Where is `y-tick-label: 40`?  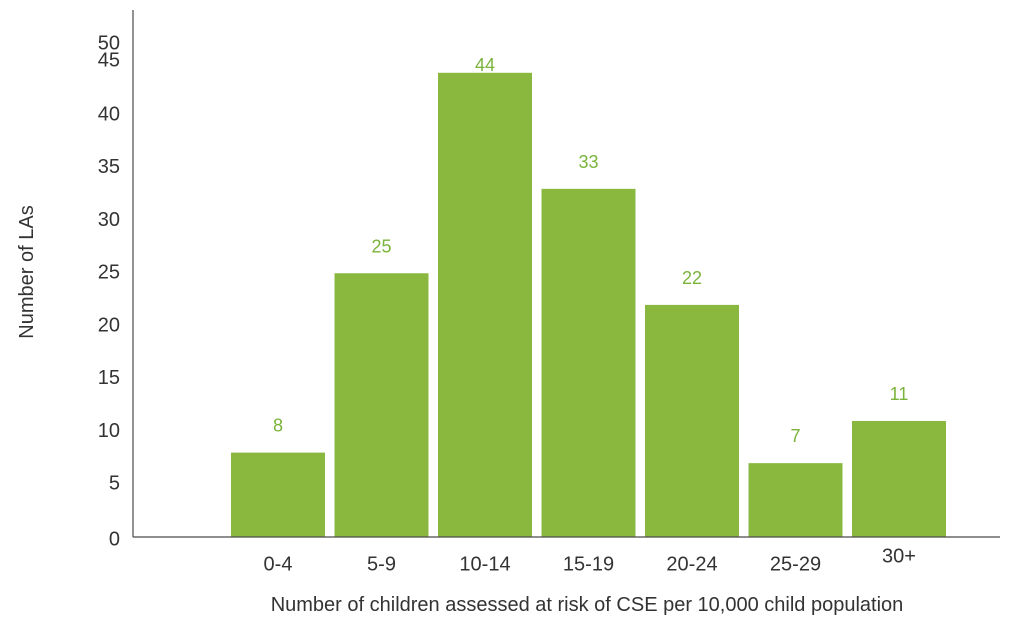 y-tick-label: 40 is located at coordinates (109, 114).